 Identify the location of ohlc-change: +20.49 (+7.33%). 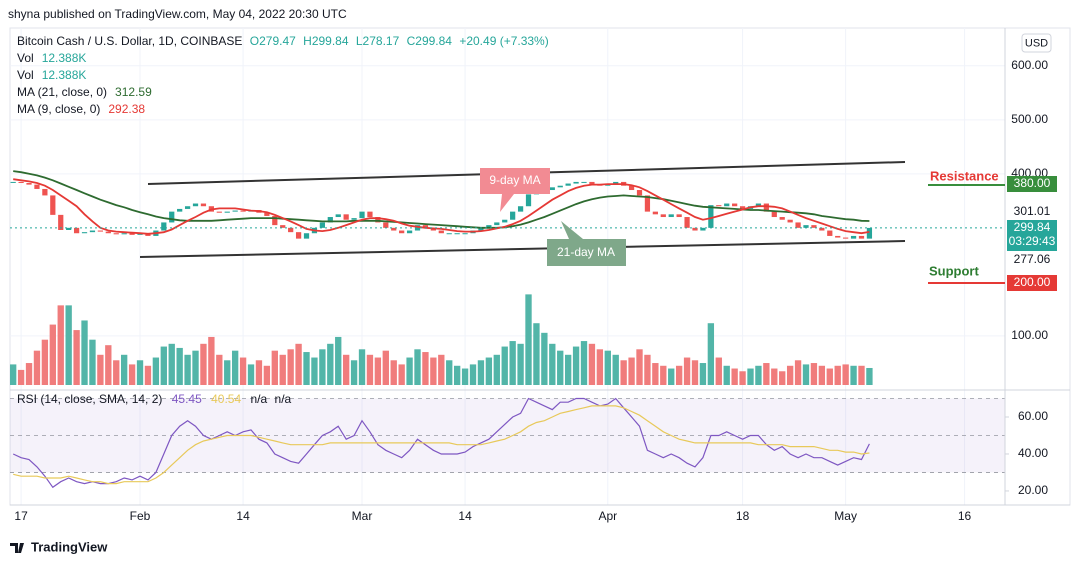
(503, 41).